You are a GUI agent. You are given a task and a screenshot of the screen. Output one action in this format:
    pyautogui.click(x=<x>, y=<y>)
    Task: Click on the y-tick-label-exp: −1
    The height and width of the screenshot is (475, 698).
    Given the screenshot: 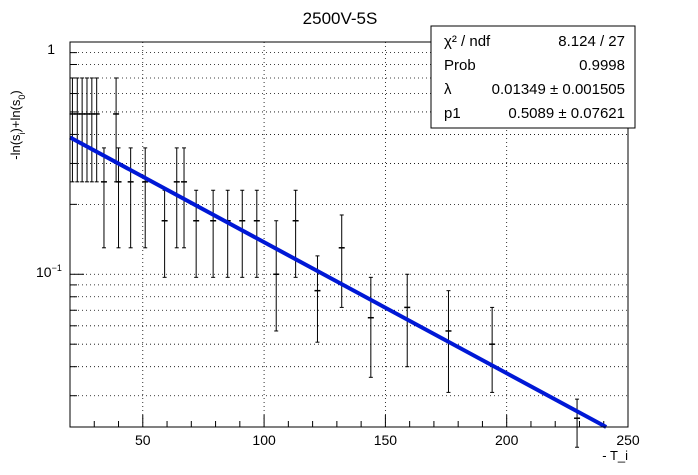 What is the action you would take?
    pyautogui.click(x=57, y=268)
    